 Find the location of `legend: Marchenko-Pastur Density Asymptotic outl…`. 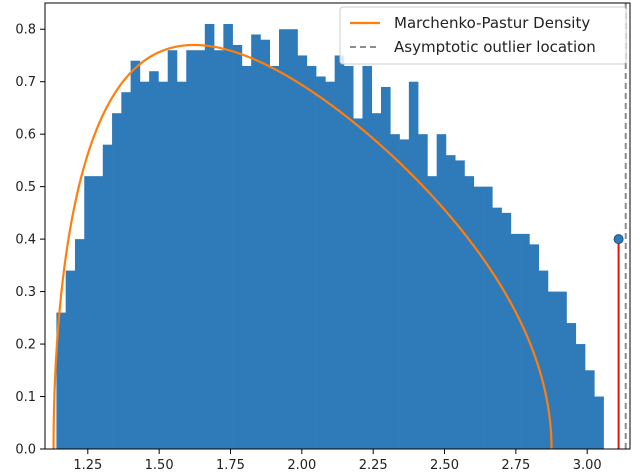

legend: Marchenko-Pastur Density Asymptotic outl… is located at coordinates (483, 35).